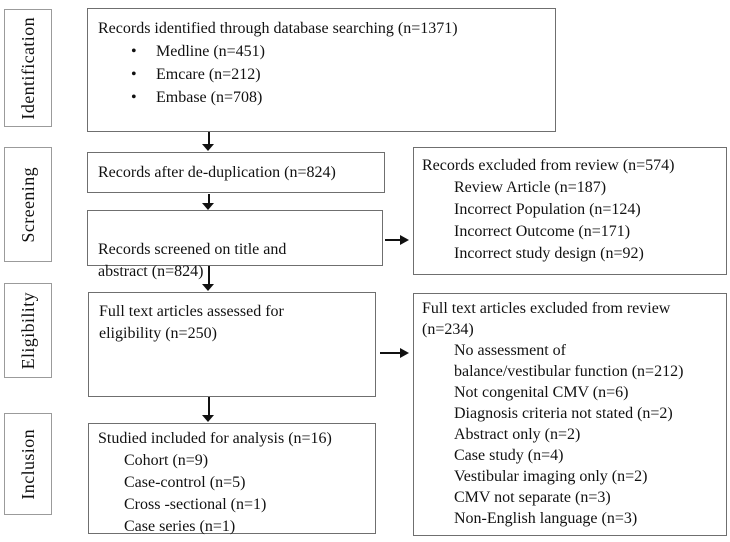  I want to click on stage-identification-label: Identification, so click(27, 68).